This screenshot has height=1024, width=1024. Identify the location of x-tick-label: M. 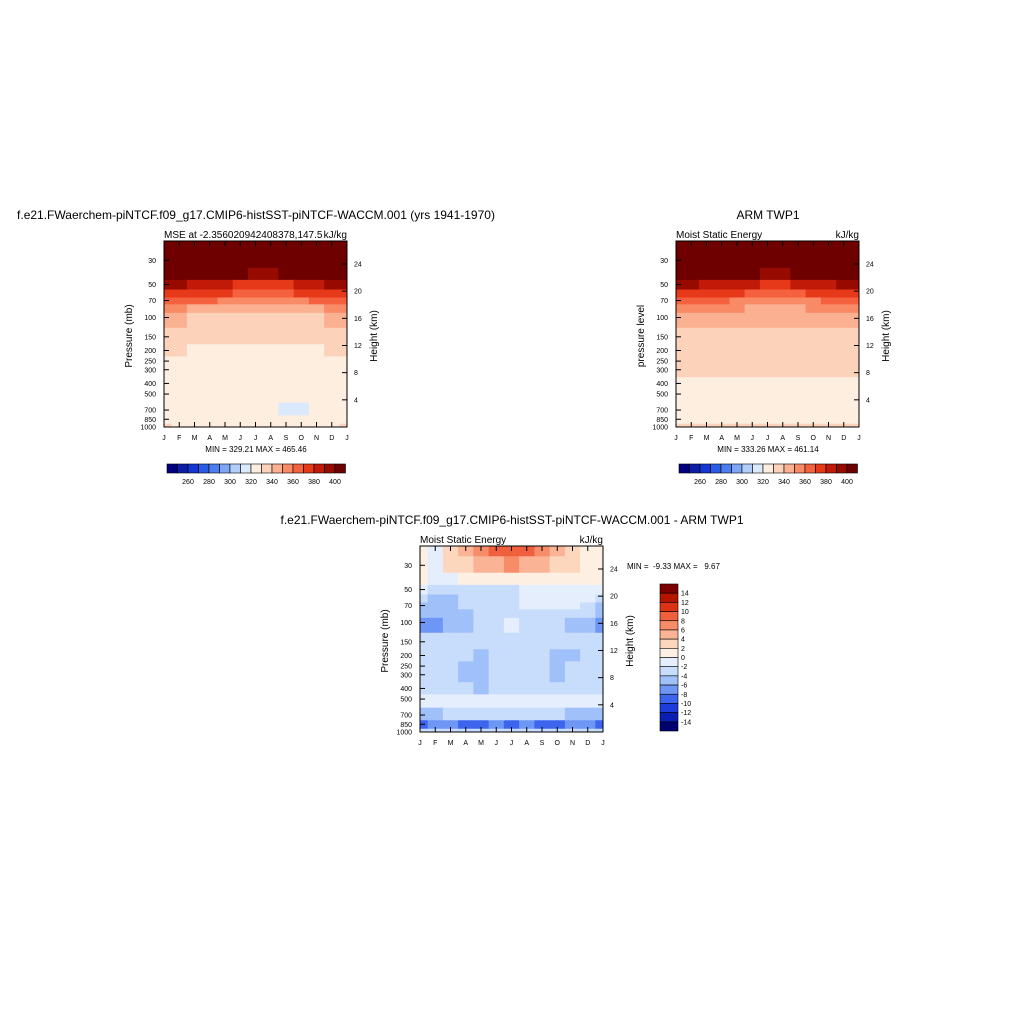
(195, 438).